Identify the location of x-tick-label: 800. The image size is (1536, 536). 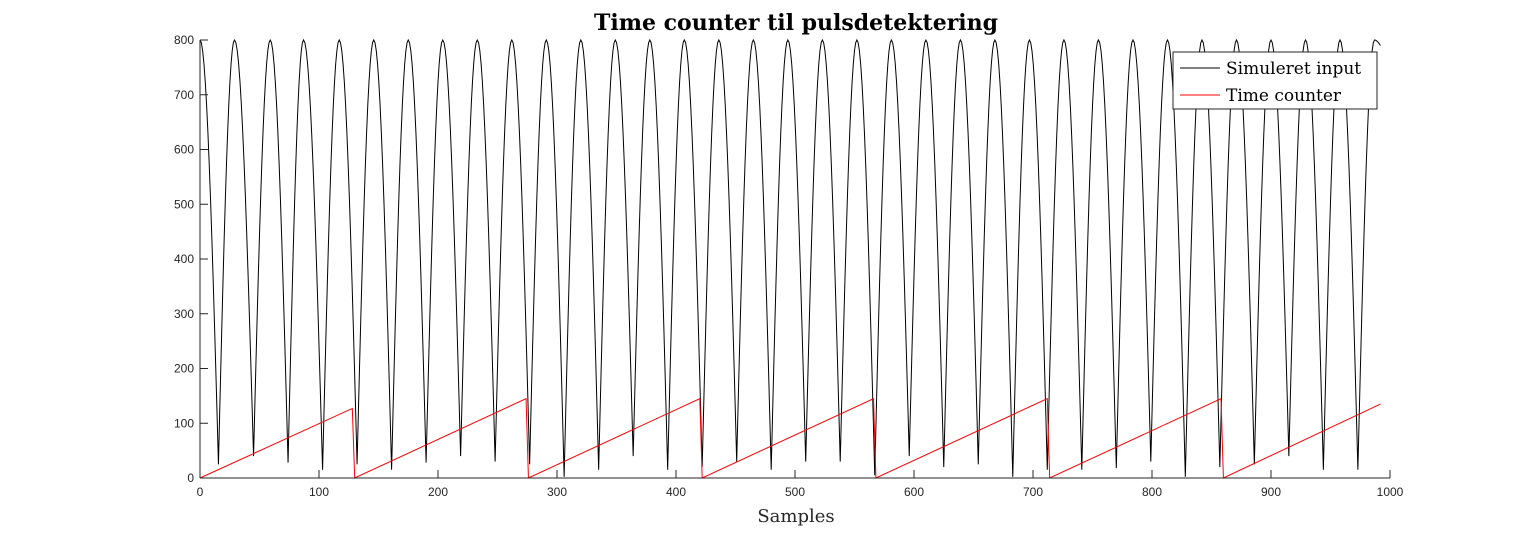
(1152, 492).